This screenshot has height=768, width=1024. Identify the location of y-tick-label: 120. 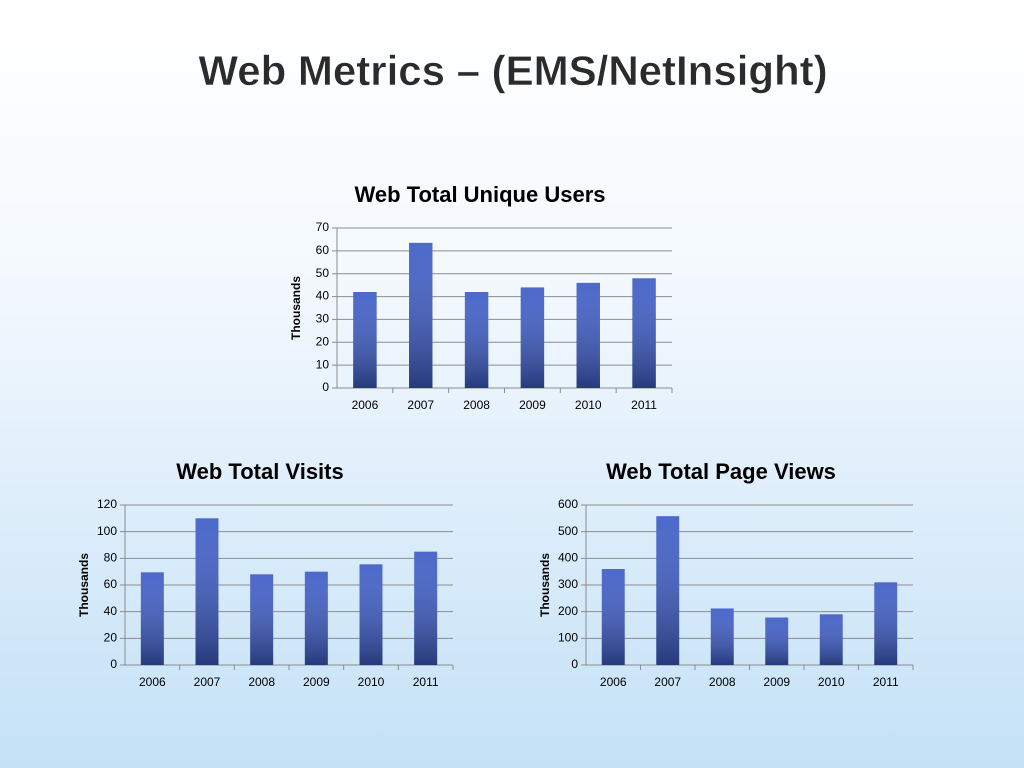
(107, 504).